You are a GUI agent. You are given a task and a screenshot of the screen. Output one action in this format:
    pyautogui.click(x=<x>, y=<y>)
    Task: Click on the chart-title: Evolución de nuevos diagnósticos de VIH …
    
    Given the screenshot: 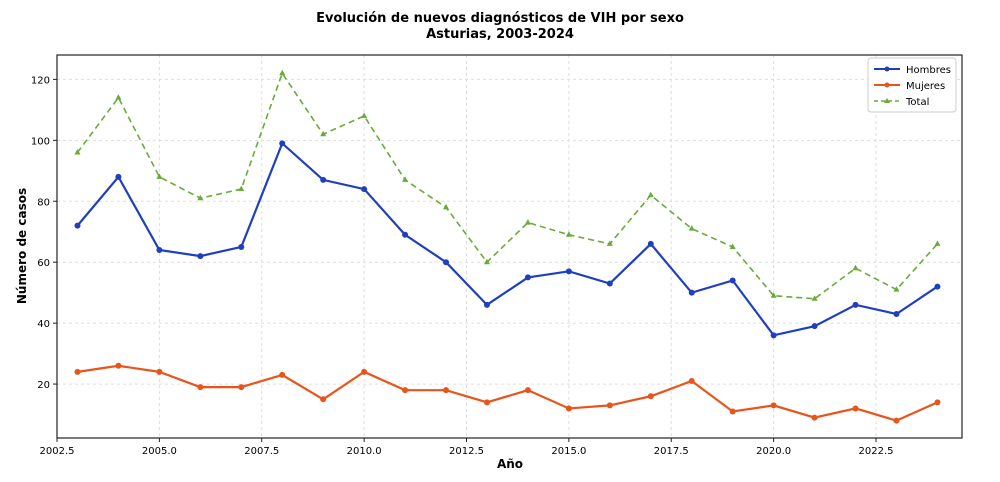 What is the action you would take?
    pyautogui.click(x=500, y=18)
    